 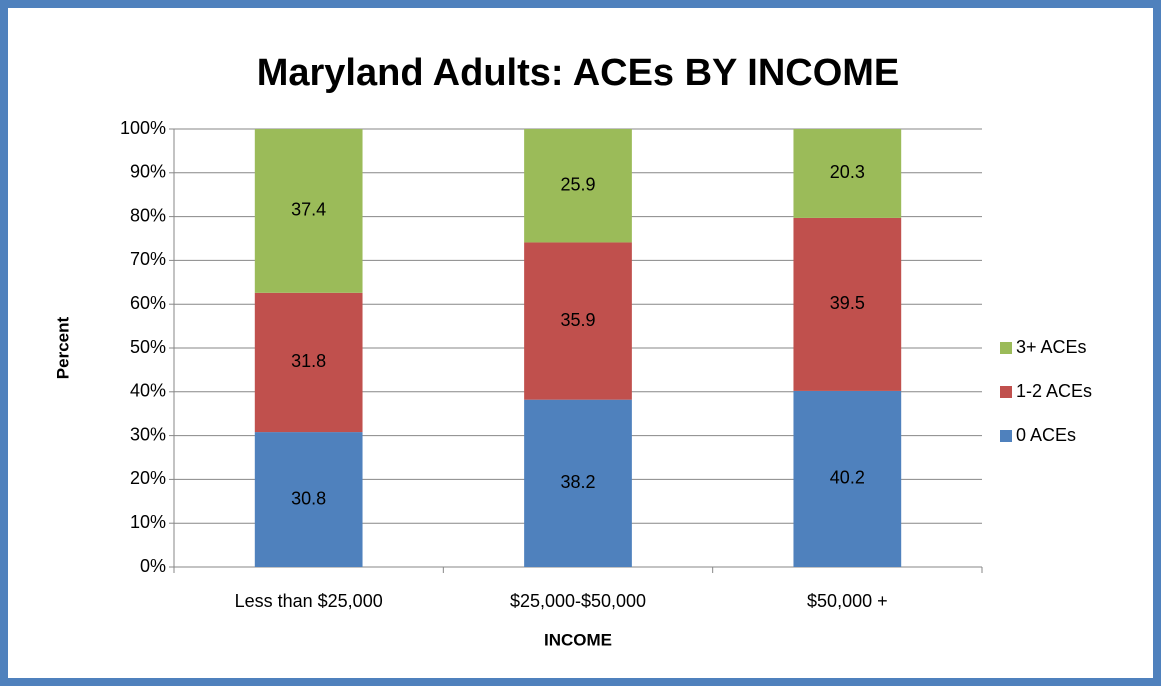 What do you see at coordinates (148, 303) in the screenshot?
I see `y-tick-label: 60%` at bounding box center [148, 303].